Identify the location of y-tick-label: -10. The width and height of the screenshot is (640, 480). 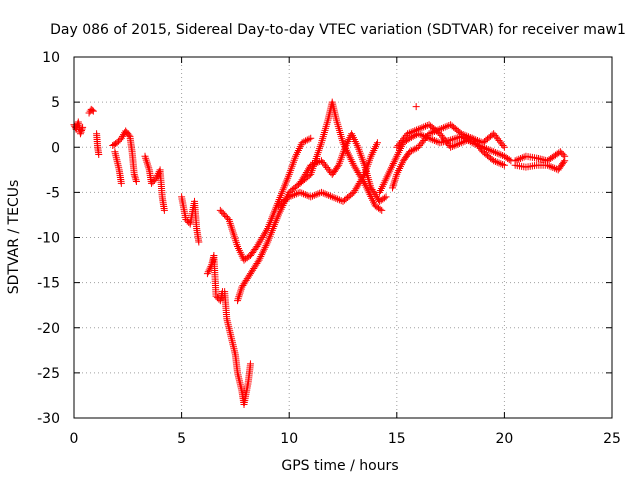
(48, 239).